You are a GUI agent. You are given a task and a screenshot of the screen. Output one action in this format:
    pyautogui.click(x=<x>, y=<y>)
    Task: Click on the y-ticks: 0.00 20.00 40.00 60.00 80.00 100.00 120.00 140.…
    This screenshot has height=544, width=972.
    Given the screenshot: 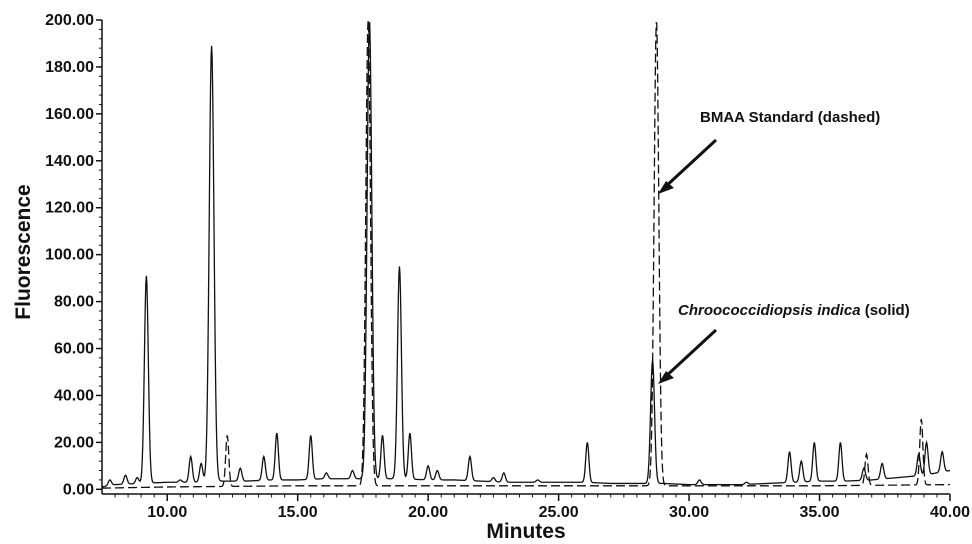 What is the action you would take?
    pyautogui.click(x=73, y=255)
    